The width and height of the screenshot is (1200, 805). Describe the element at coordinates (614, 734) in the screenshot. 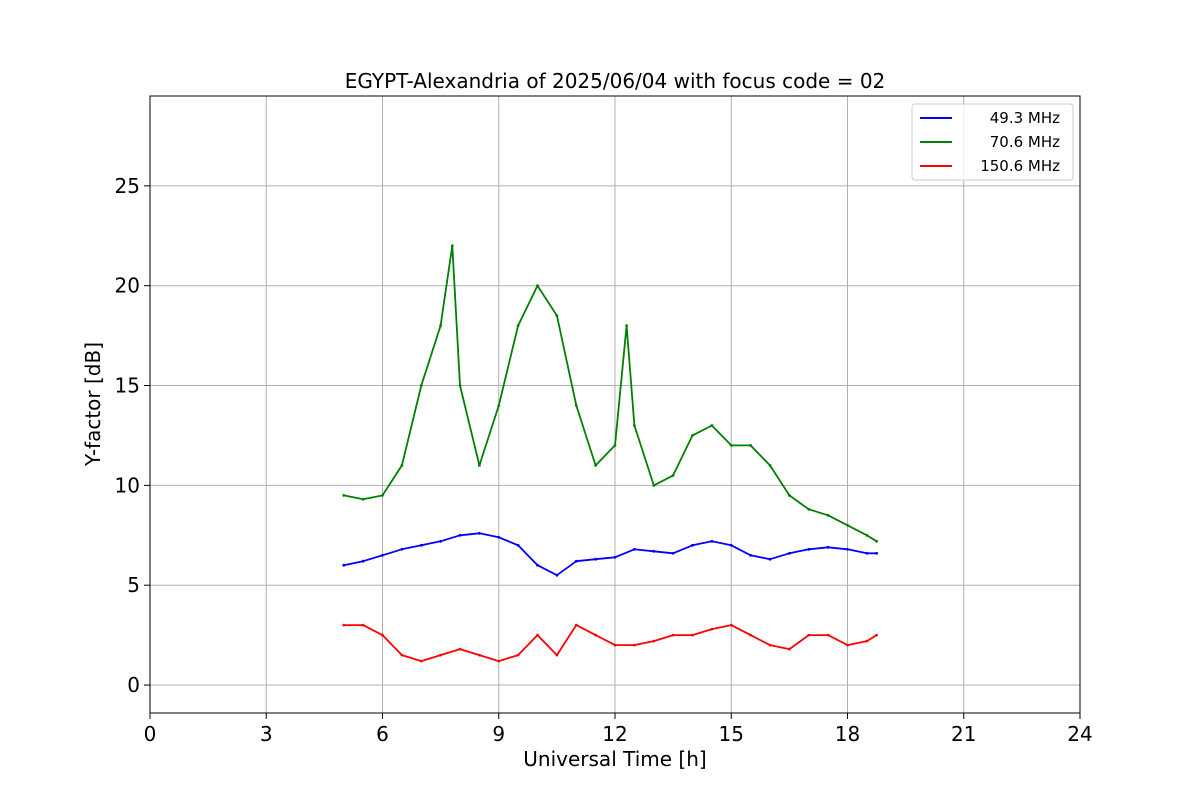

I see `x-tick-label: 12` at that location.